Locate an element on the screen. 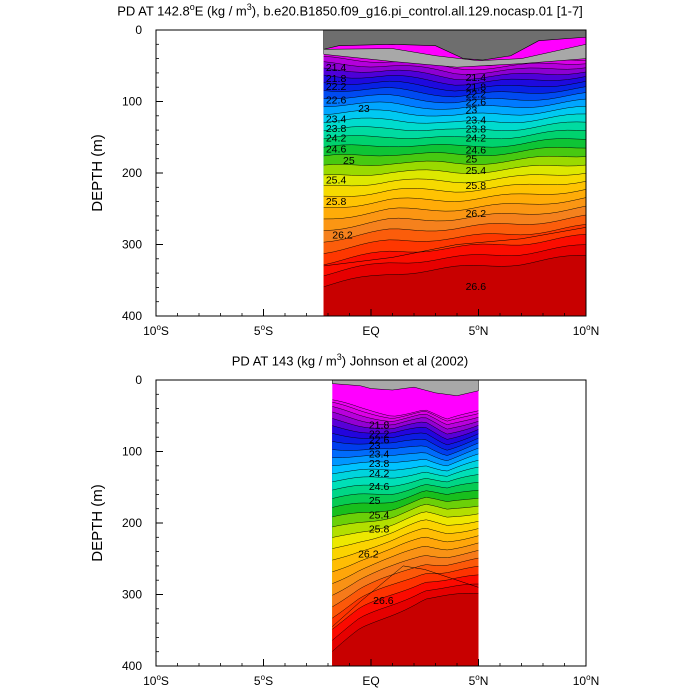 The image size is (700, 700). land-mask-light is located at coordinates (405, 387).